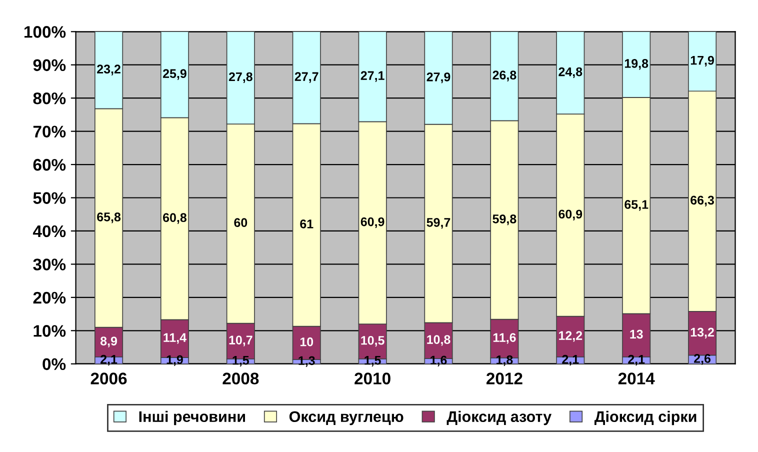  I want to click on data-label: 27,7, so click(306, 77).